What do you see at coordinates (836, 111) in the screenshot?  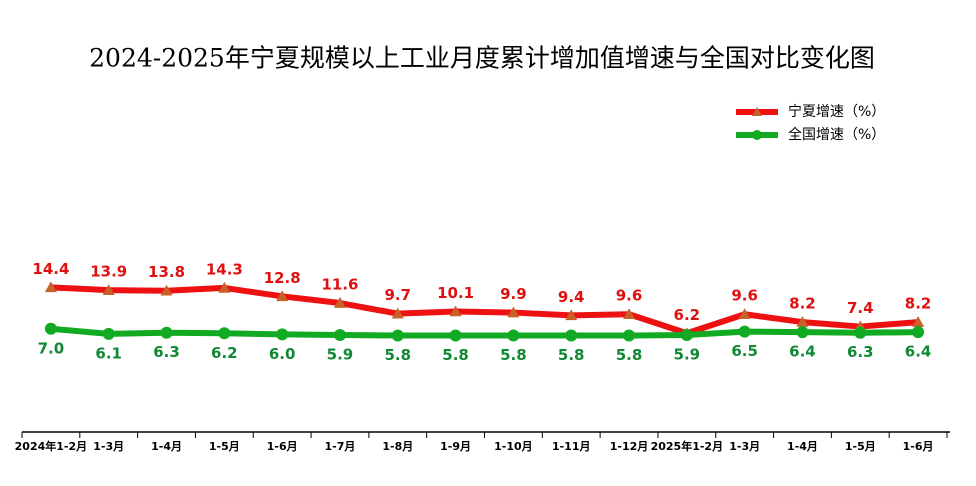 I see `legend-label: 宁夏增速（%）` at bounding box center [836, 111].